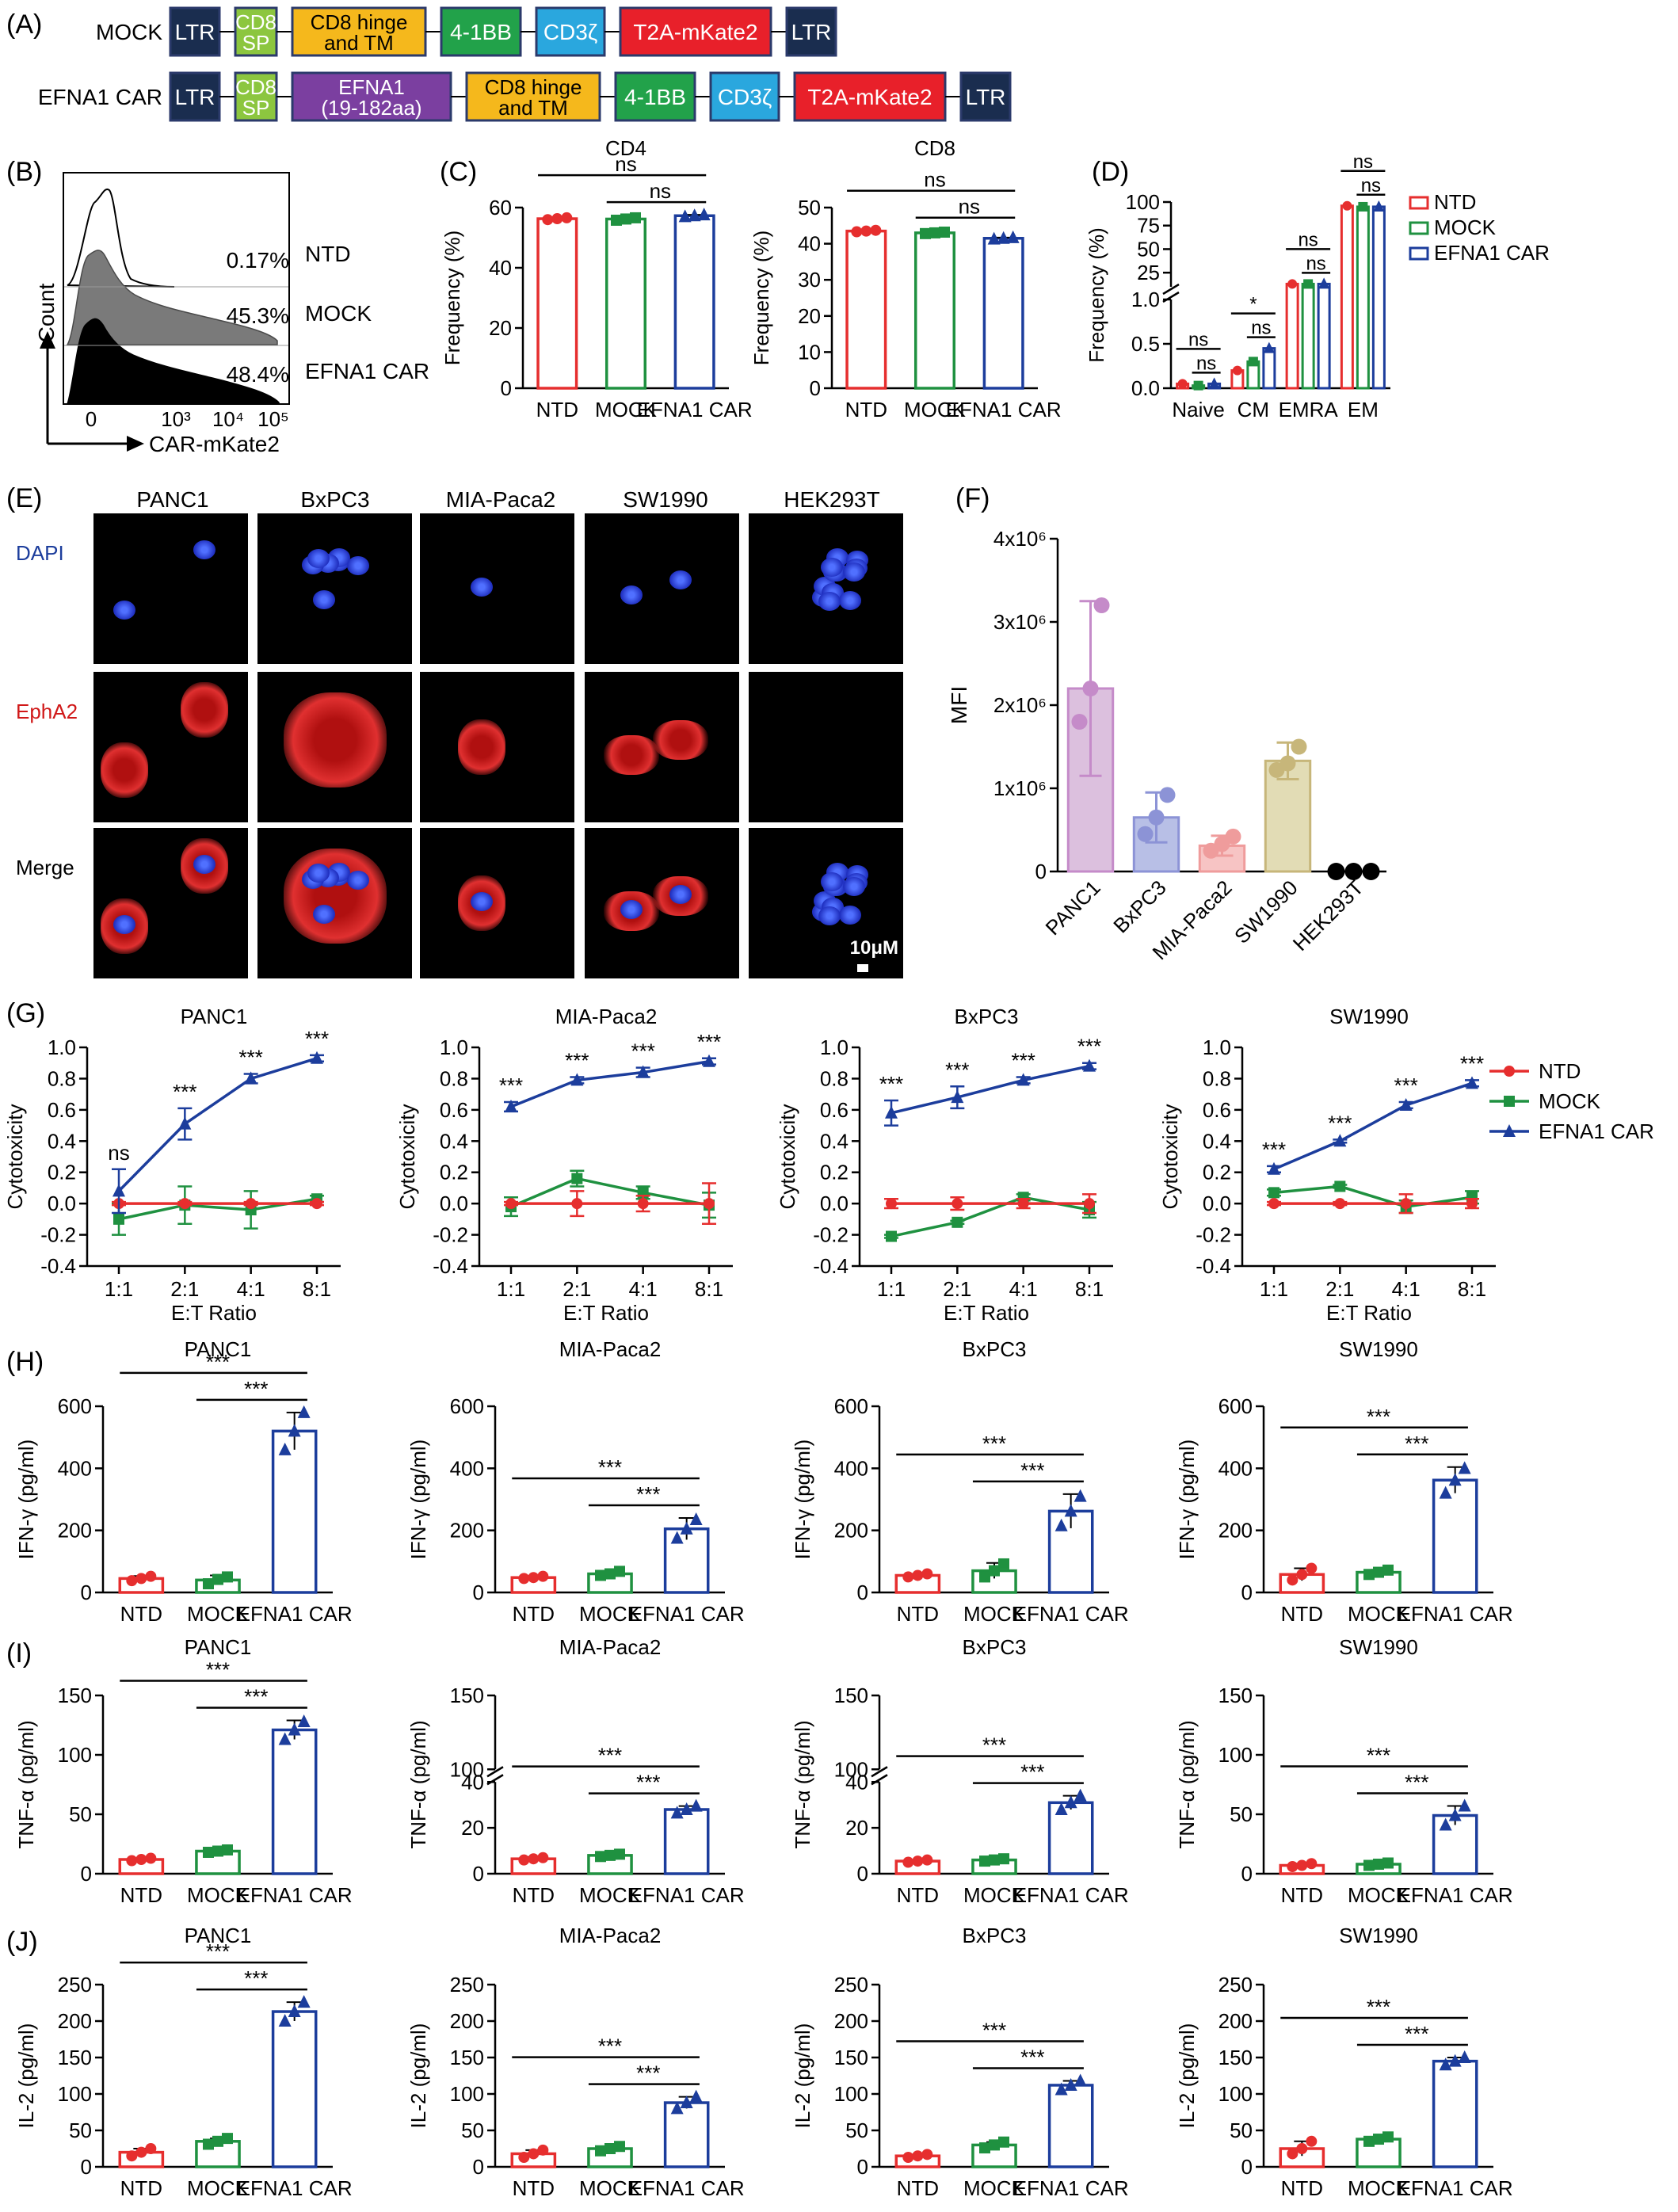 This screenshot has height=2212, width=1678. Describe the element at coordinates (662, 903) in the screenshot. I see `microscopy-image-sw1990-merge` at that location.